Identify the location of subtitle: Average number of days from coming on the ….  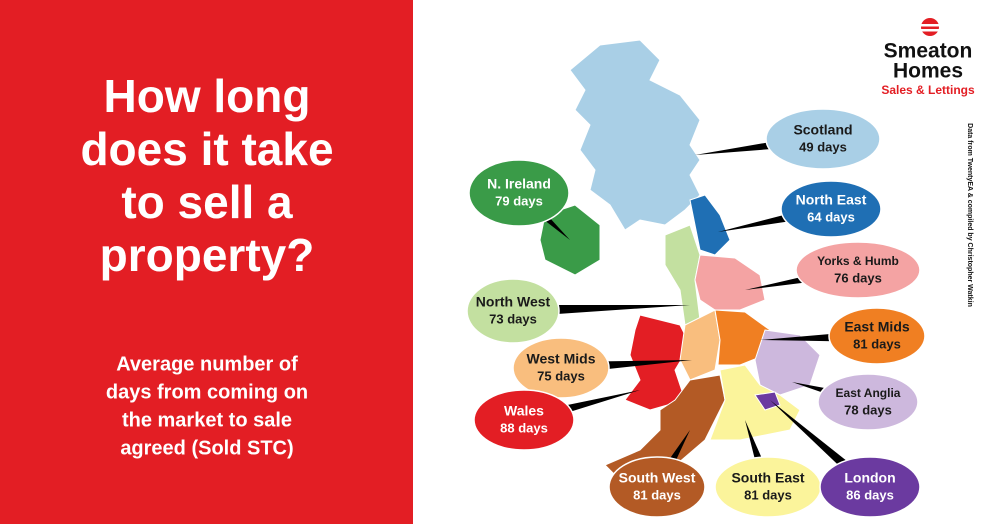
(207, 406).